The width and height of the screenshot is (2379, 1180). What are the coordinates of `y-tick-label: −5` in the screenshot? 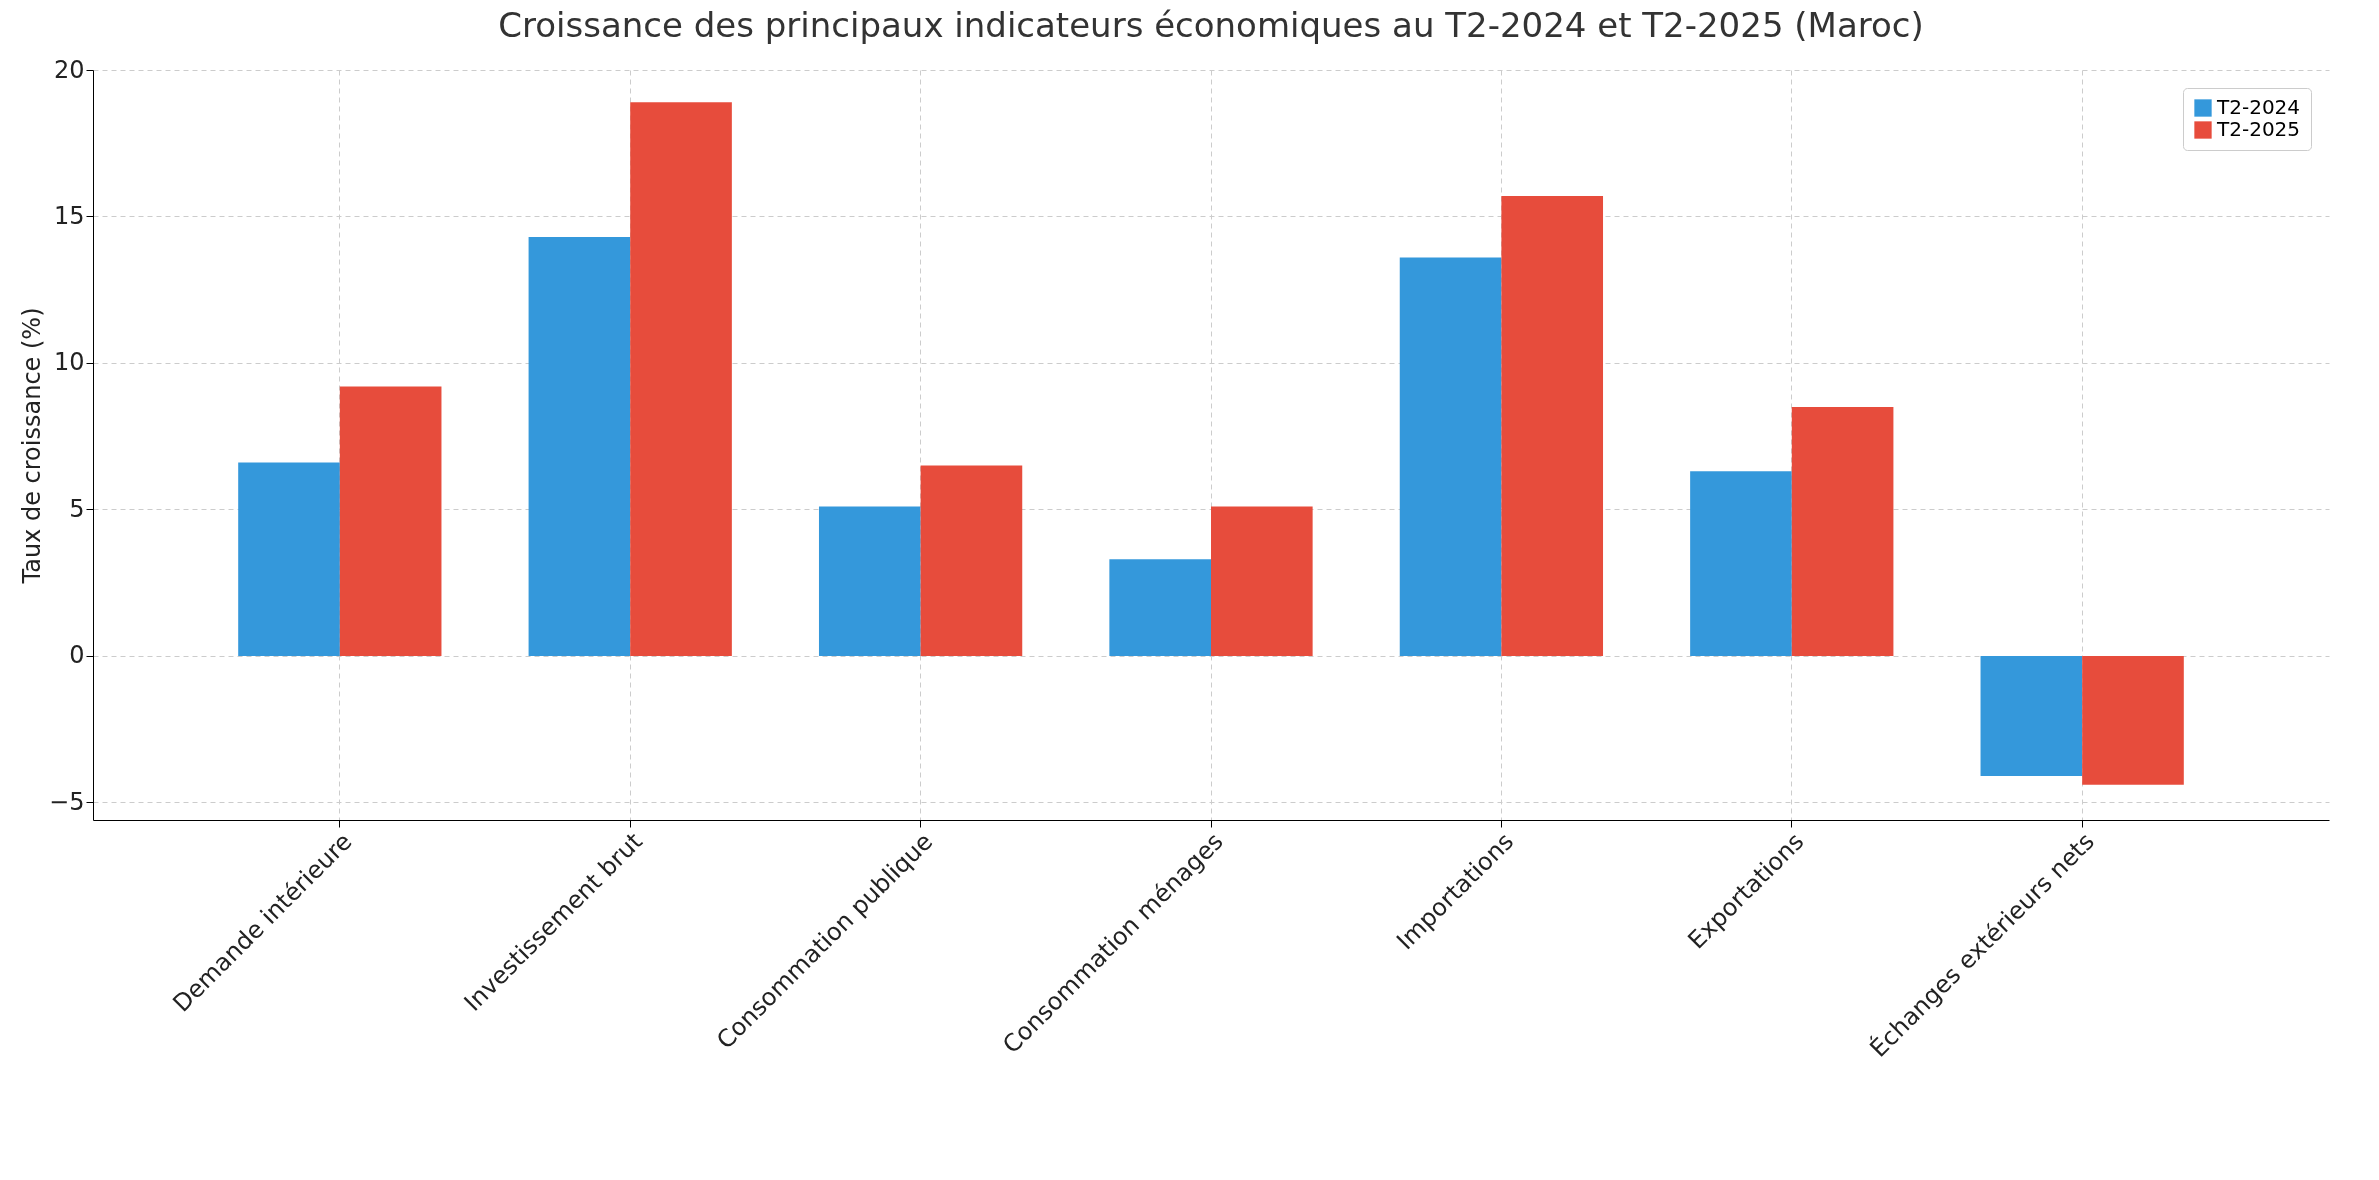 It's located at (67, 801).